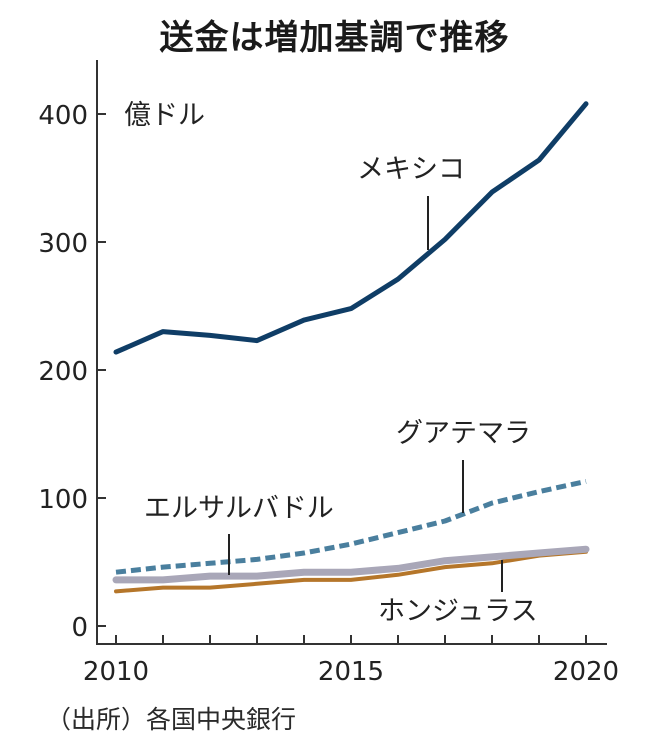  Describe the element at coordinates (334, 38) in the screenshot. I see `chart-title: 送金は増加基調で推移` at that location.